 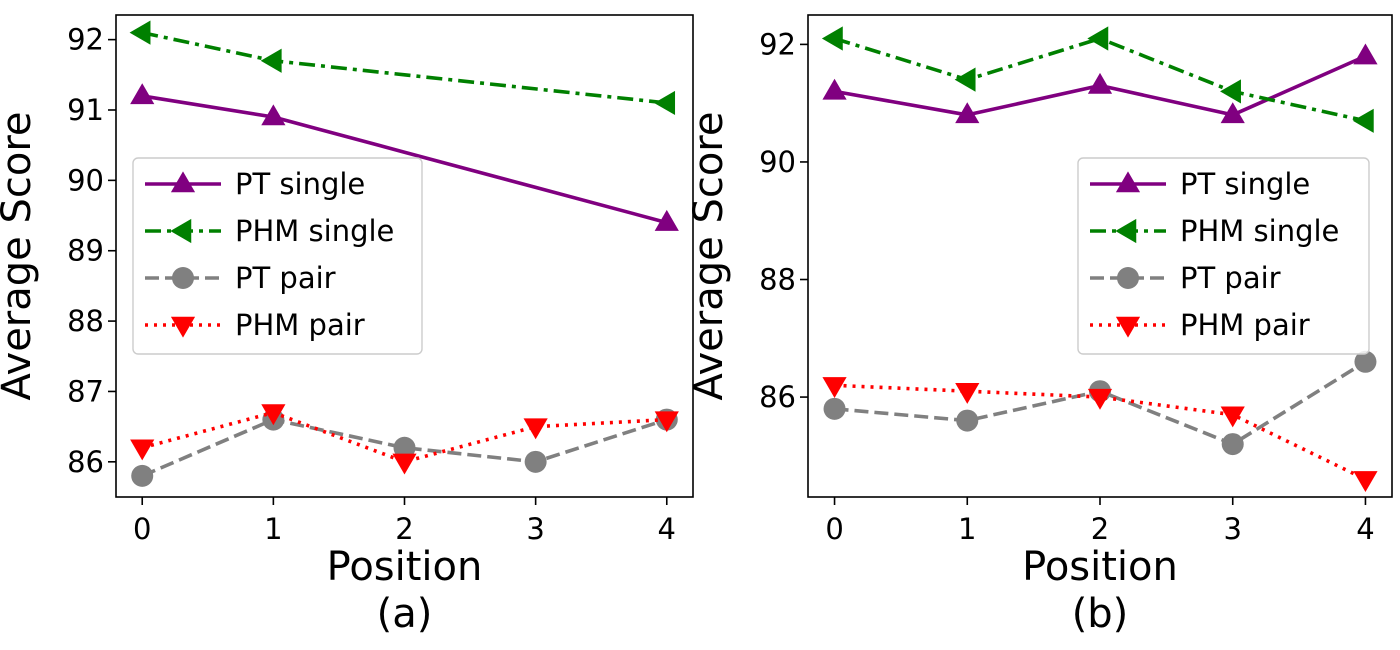 What do you see at coordinates (85, 391) in the screenshot?
I see `y-tick-label: 87` at bounding box center [85, 391].